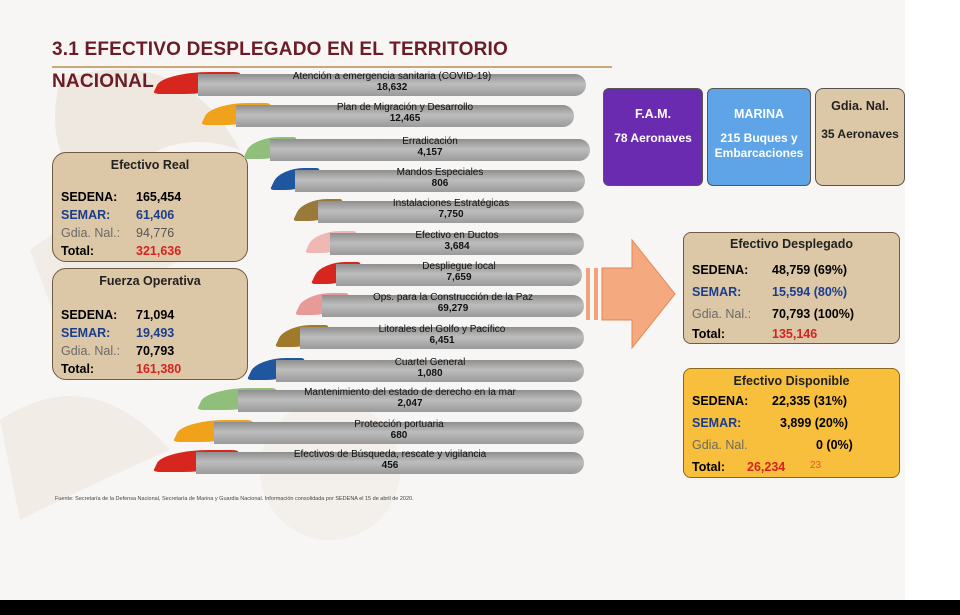 The height and width of the screenshot is (615, 960). Describe the element at coordinates (453, 308) in the screenshot. I see `op-value: 69,279` at that location.